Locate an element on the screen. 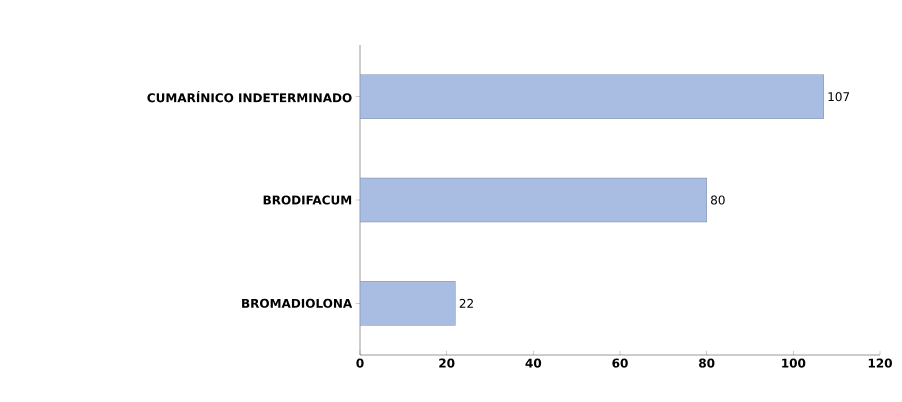 This screenshot has width=902, height=402. x-tick-label: 100 is located at coordinates (794, 363).